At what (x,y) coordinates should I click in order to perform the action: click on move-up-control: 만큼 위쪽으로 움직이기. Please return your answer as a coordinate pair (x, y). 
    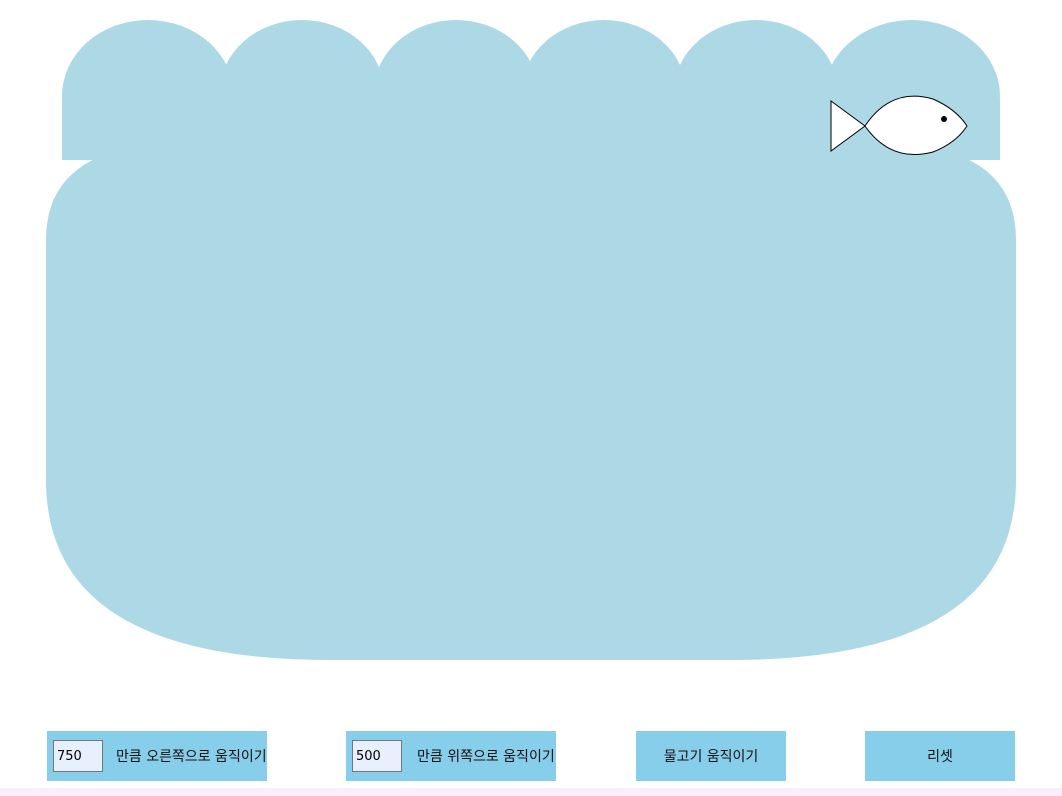
    Looking at the image, I should click on (451, 756).